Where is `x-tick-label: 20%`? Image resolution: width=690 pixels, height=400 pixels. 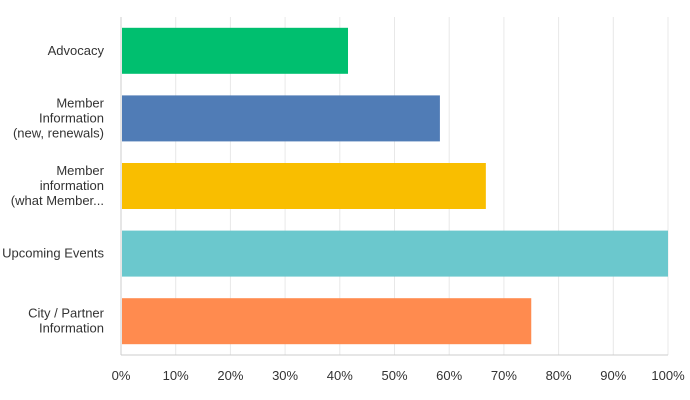 x-tick-label: 20% is located at coordinates (230, 375).